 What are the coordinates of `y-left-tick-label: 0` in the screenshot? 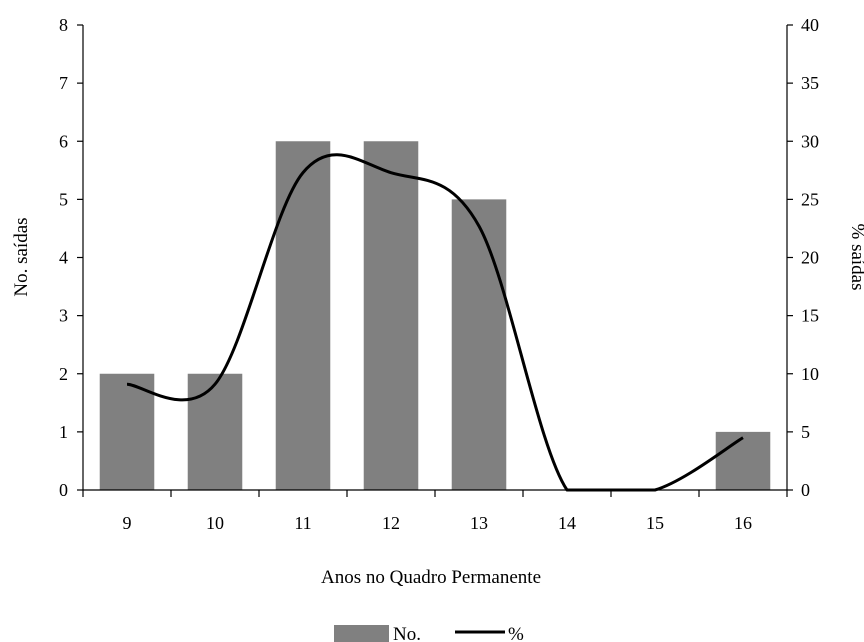 It's located at (63, 490).